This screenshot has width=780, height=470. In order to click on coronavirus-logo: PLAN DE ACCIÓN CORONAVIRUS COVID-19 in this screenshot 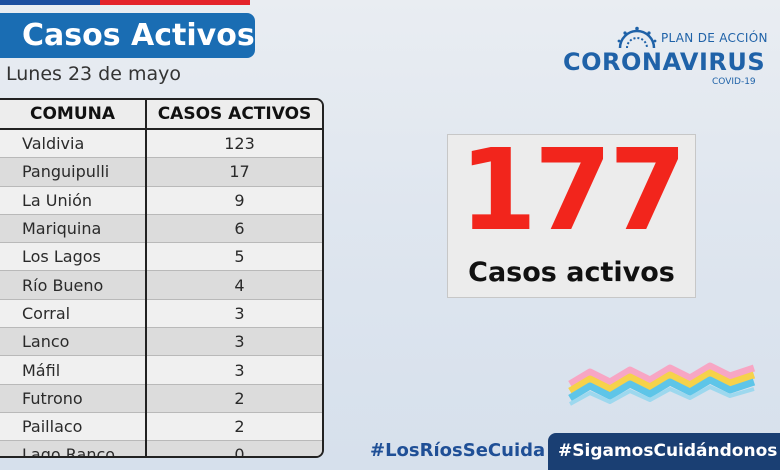, I will do `click(665, 61)`.